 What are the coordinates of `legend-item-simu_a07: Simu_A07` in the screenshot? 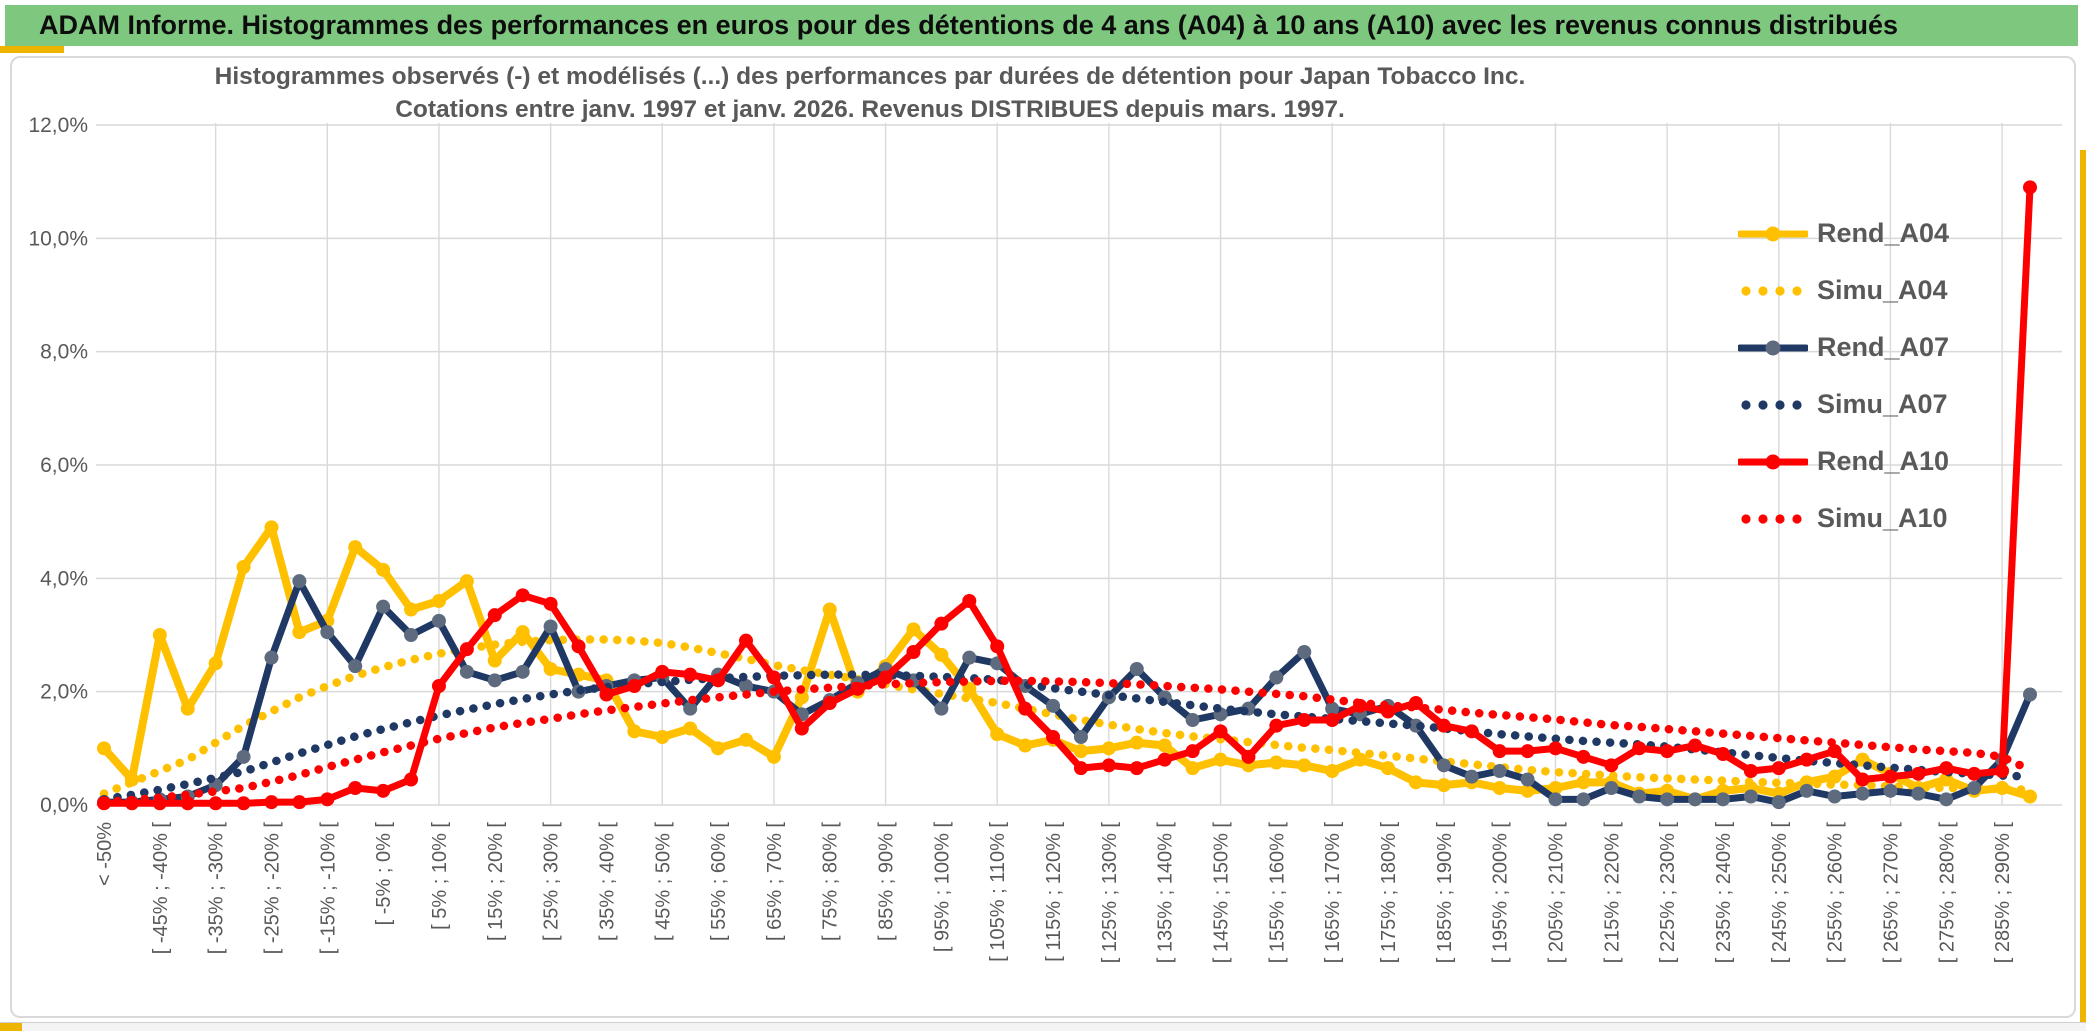 It's located at (1843, 404).